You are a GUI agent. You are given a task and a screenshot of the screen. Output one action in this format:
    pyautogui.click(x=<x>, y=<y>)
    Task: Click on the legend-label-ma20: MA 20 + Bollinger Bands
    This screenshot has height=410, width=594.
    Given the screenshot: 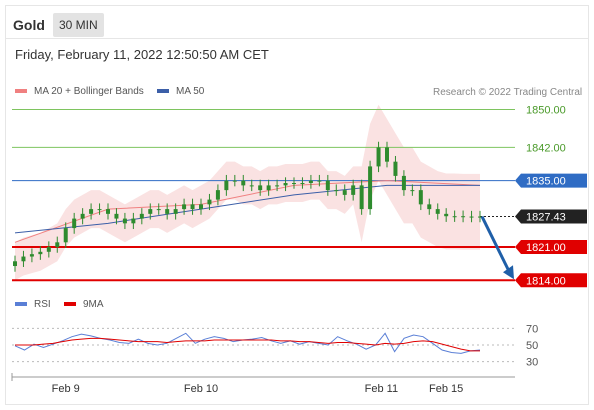 What is the action you would take?
    pyautogui.click(x=89, y=91)
    